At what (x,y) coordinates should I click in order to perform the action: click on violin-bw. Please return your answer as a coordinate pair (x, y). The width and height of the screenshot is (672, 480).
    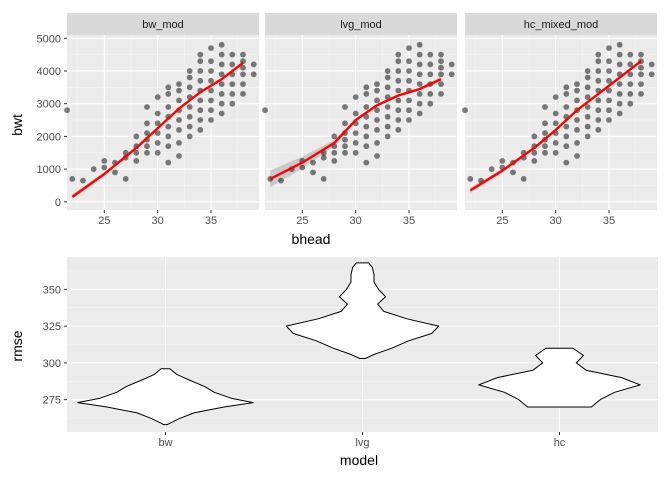
    Looking at the image, I should click on (165, 397).